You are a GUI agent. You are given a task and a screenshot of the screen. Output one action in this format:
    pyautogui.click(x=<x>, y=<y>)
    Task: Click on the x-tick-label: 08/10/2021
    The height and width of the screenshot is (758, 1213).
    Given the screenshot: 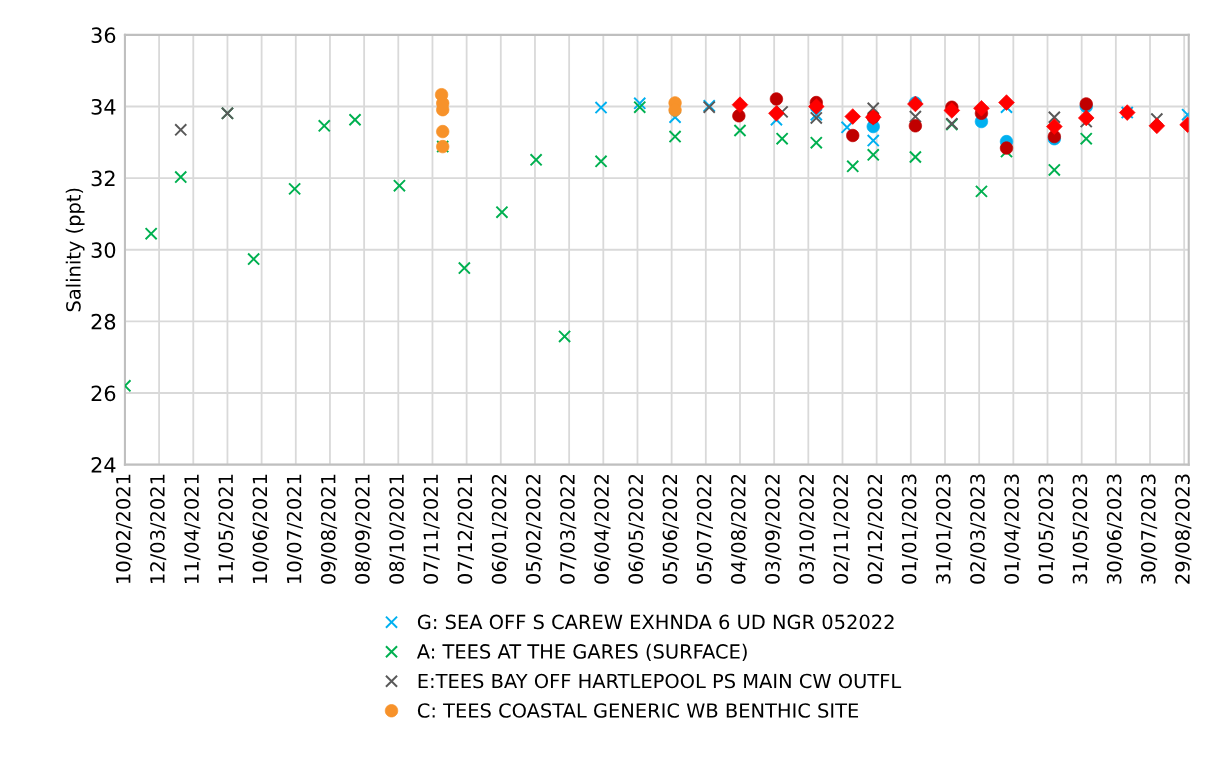 What is the action you would take?
    pyautogui.click(x=397, y=529)
    